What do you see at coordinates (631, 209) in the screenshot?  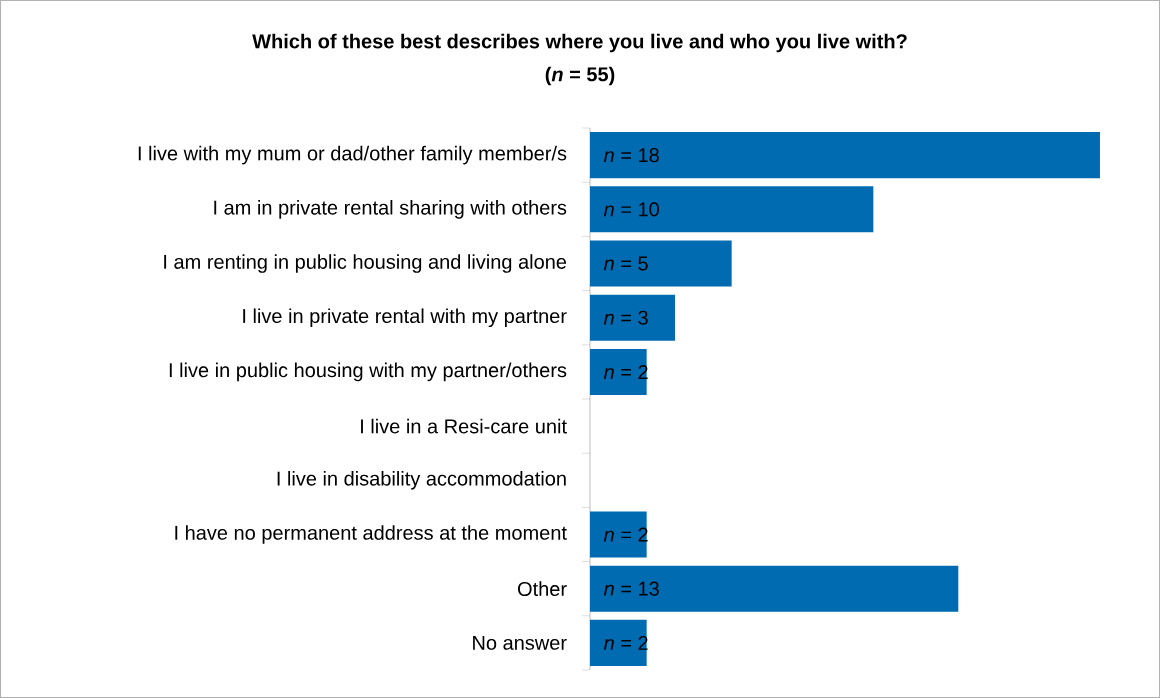 I see `data-label: n = 10` at bounding box center [631, 209].